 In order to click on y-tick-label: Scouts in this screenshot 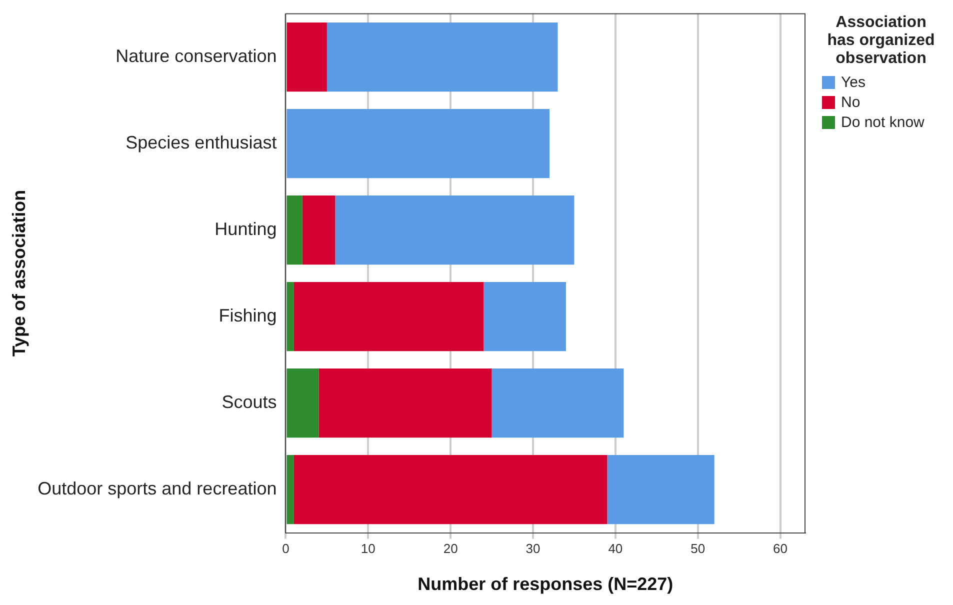, I will do `click(249, 402)`.